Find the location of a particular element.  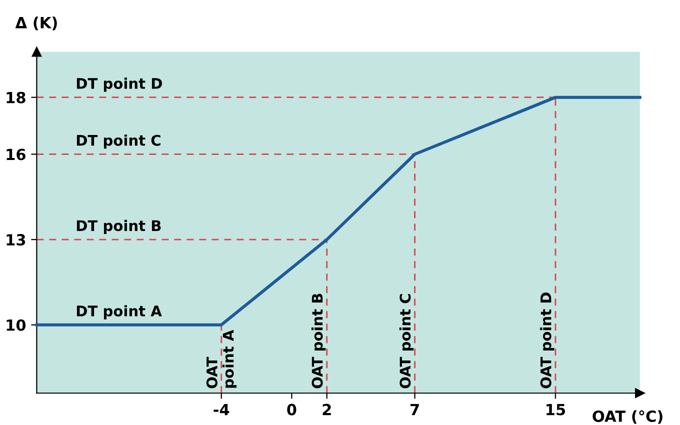

x-tick-label: -4 is located at coordinates (222, 410).